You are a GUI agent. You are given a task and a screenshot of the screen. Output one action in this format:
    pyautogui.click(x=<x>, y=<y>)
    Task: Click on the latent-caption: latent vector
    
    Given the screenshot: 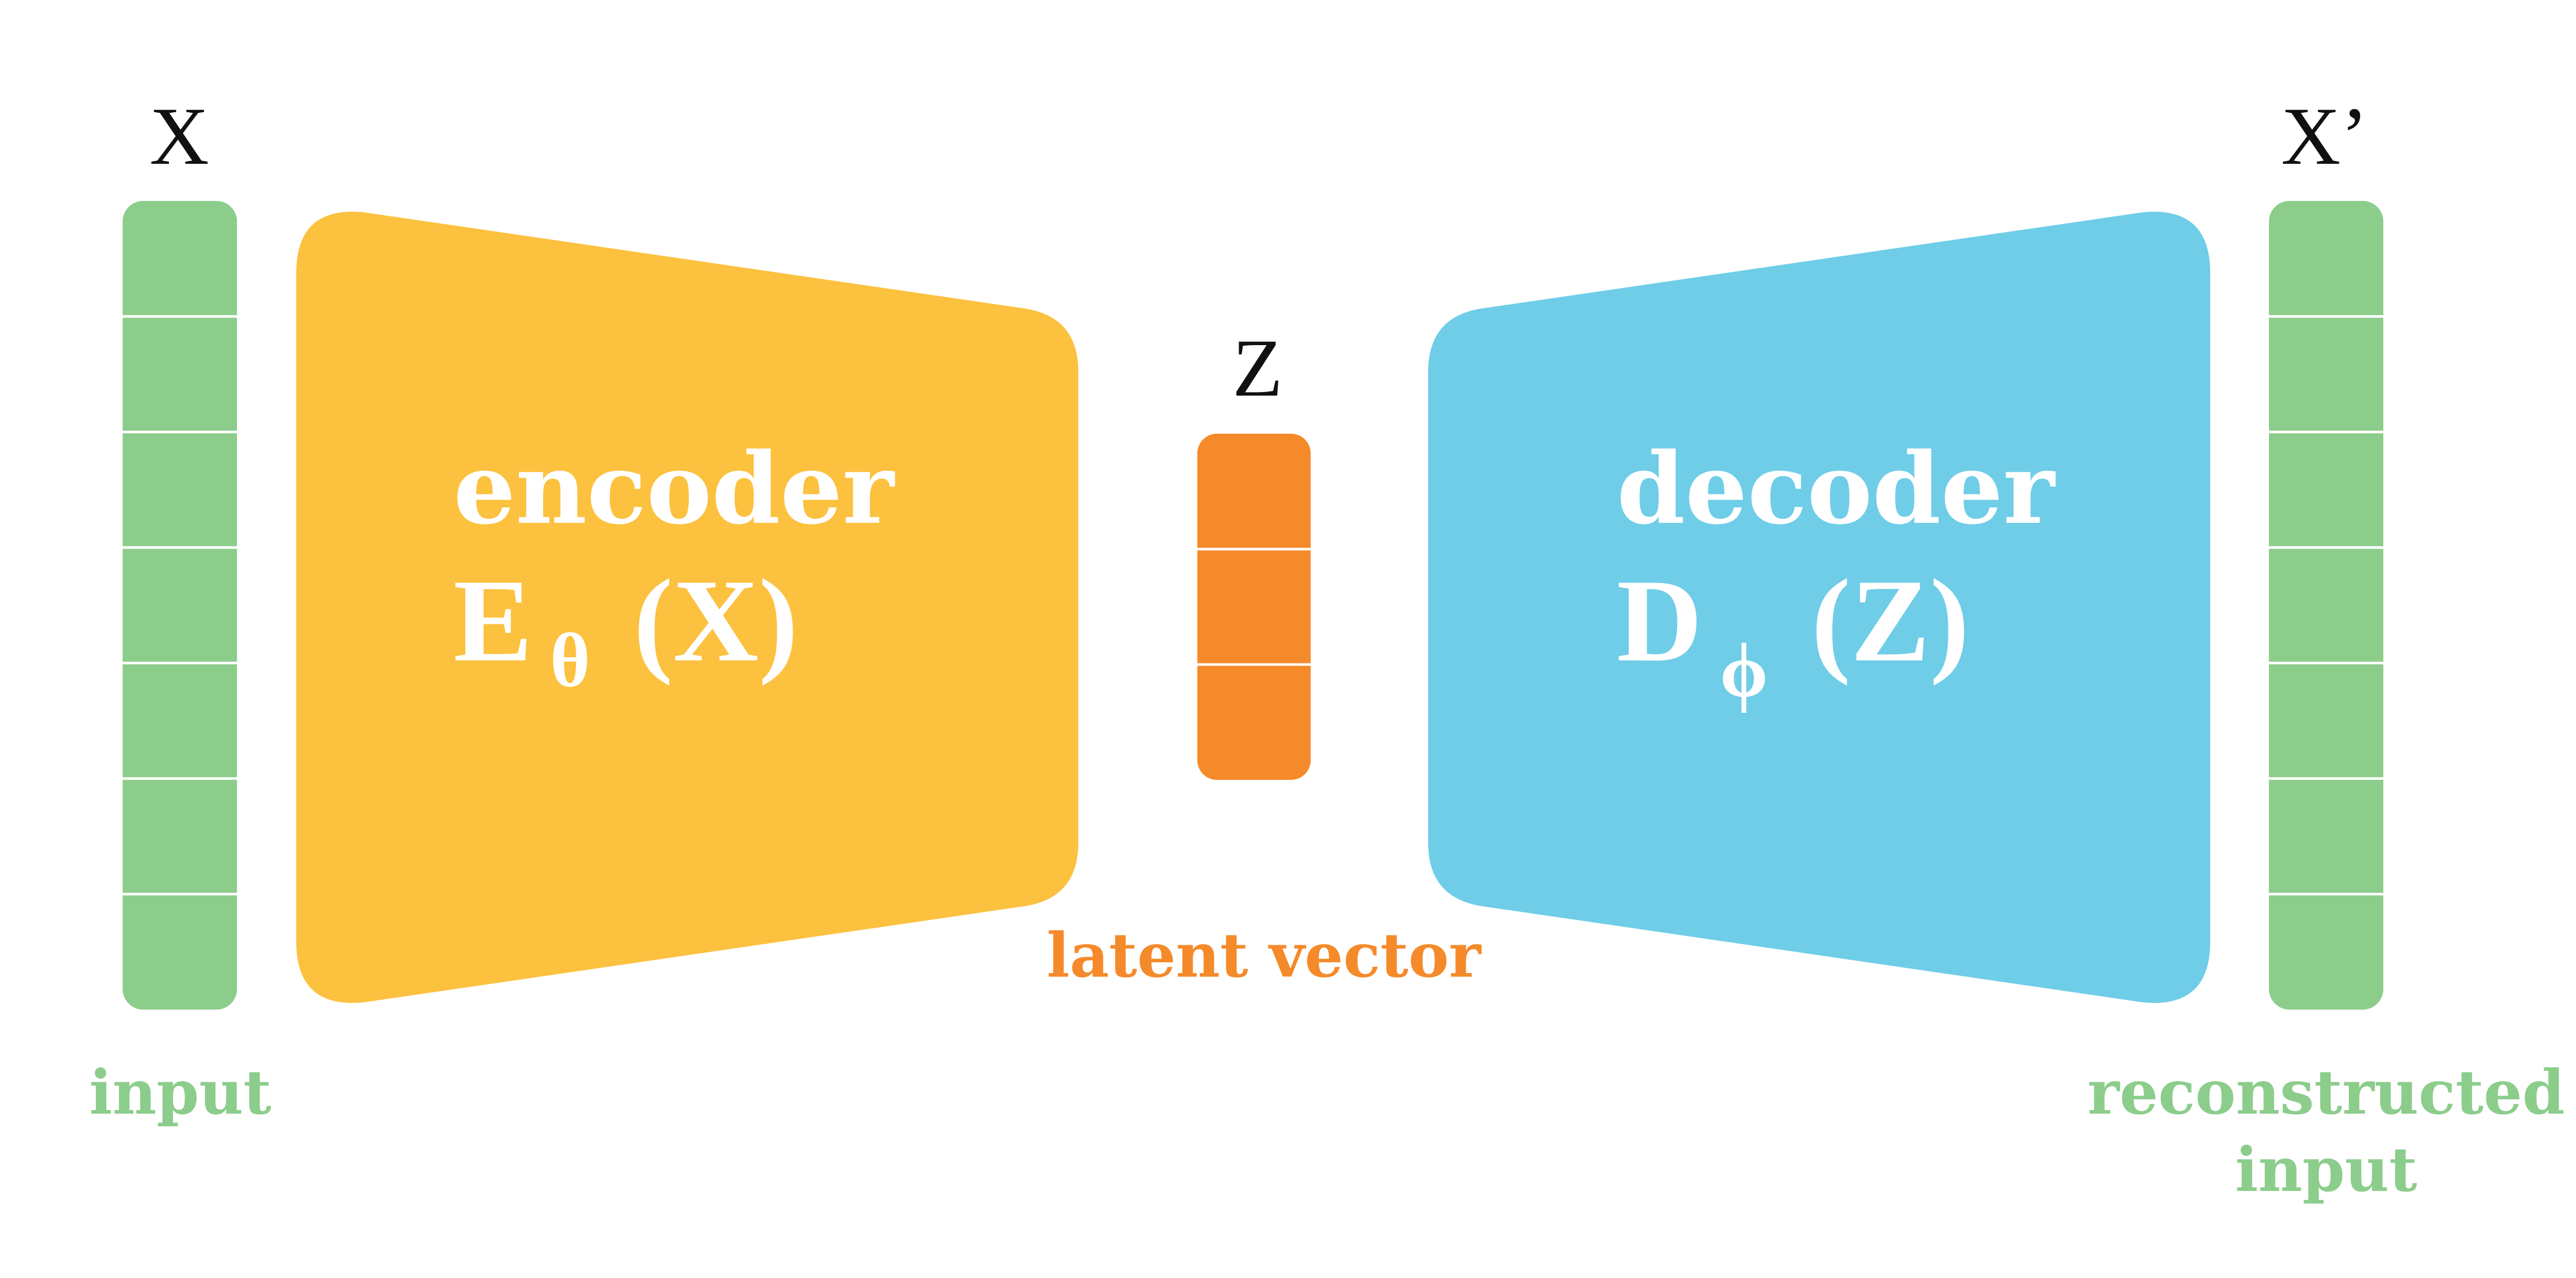 What is the action you would take?
    pyautogui.click(x=1264, y=955)
    